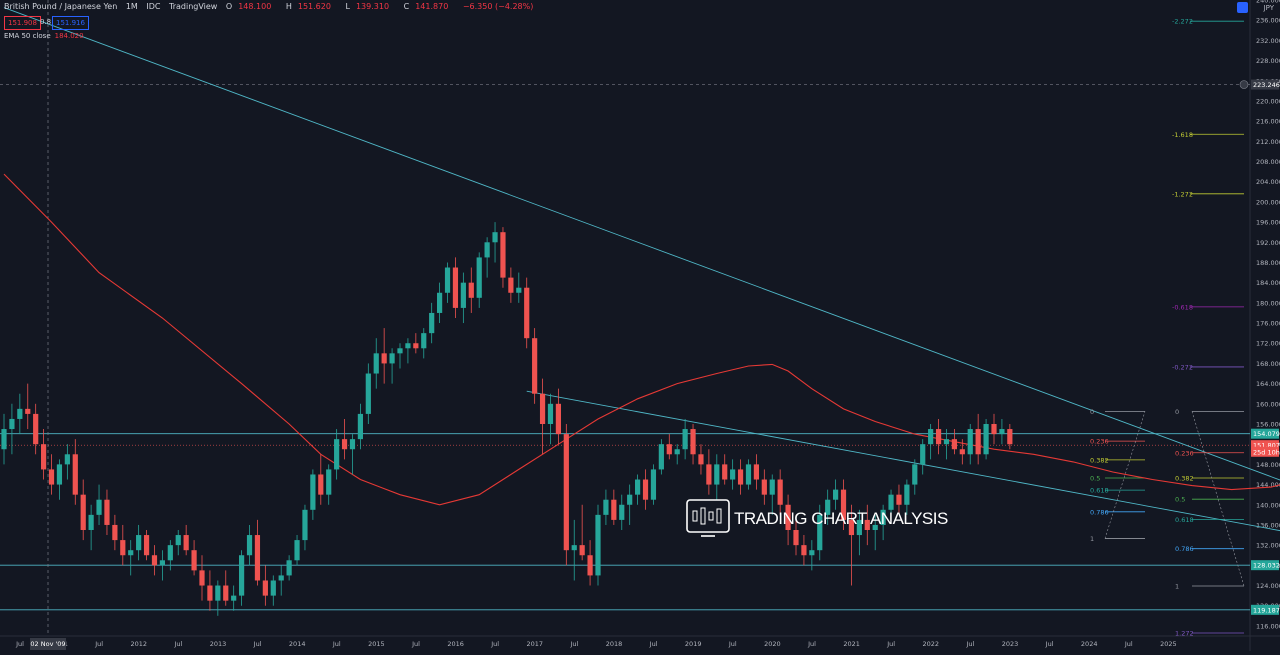  Describe the element at coordinates (1266, 85) in the screenshot. I see `crosshair-price-label: 223.246` at that location.